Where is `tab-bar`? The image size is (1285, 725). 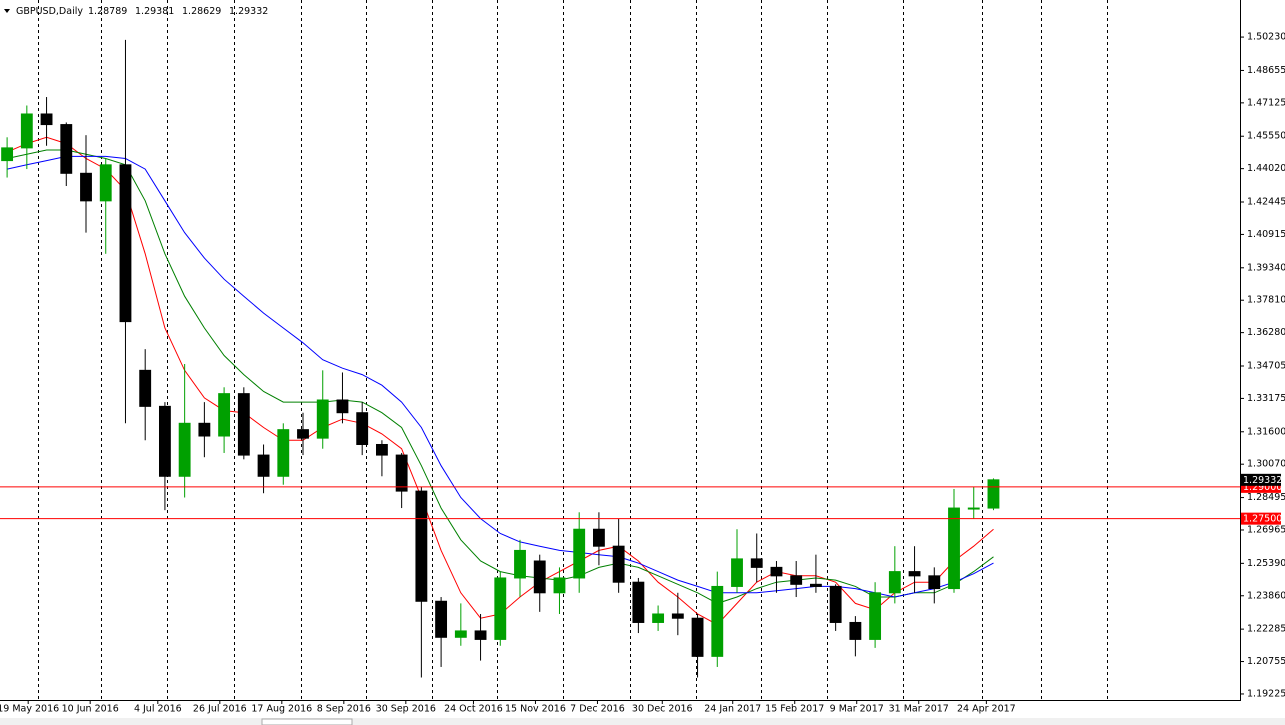 tab-bar is located at coordinates (642, 721).